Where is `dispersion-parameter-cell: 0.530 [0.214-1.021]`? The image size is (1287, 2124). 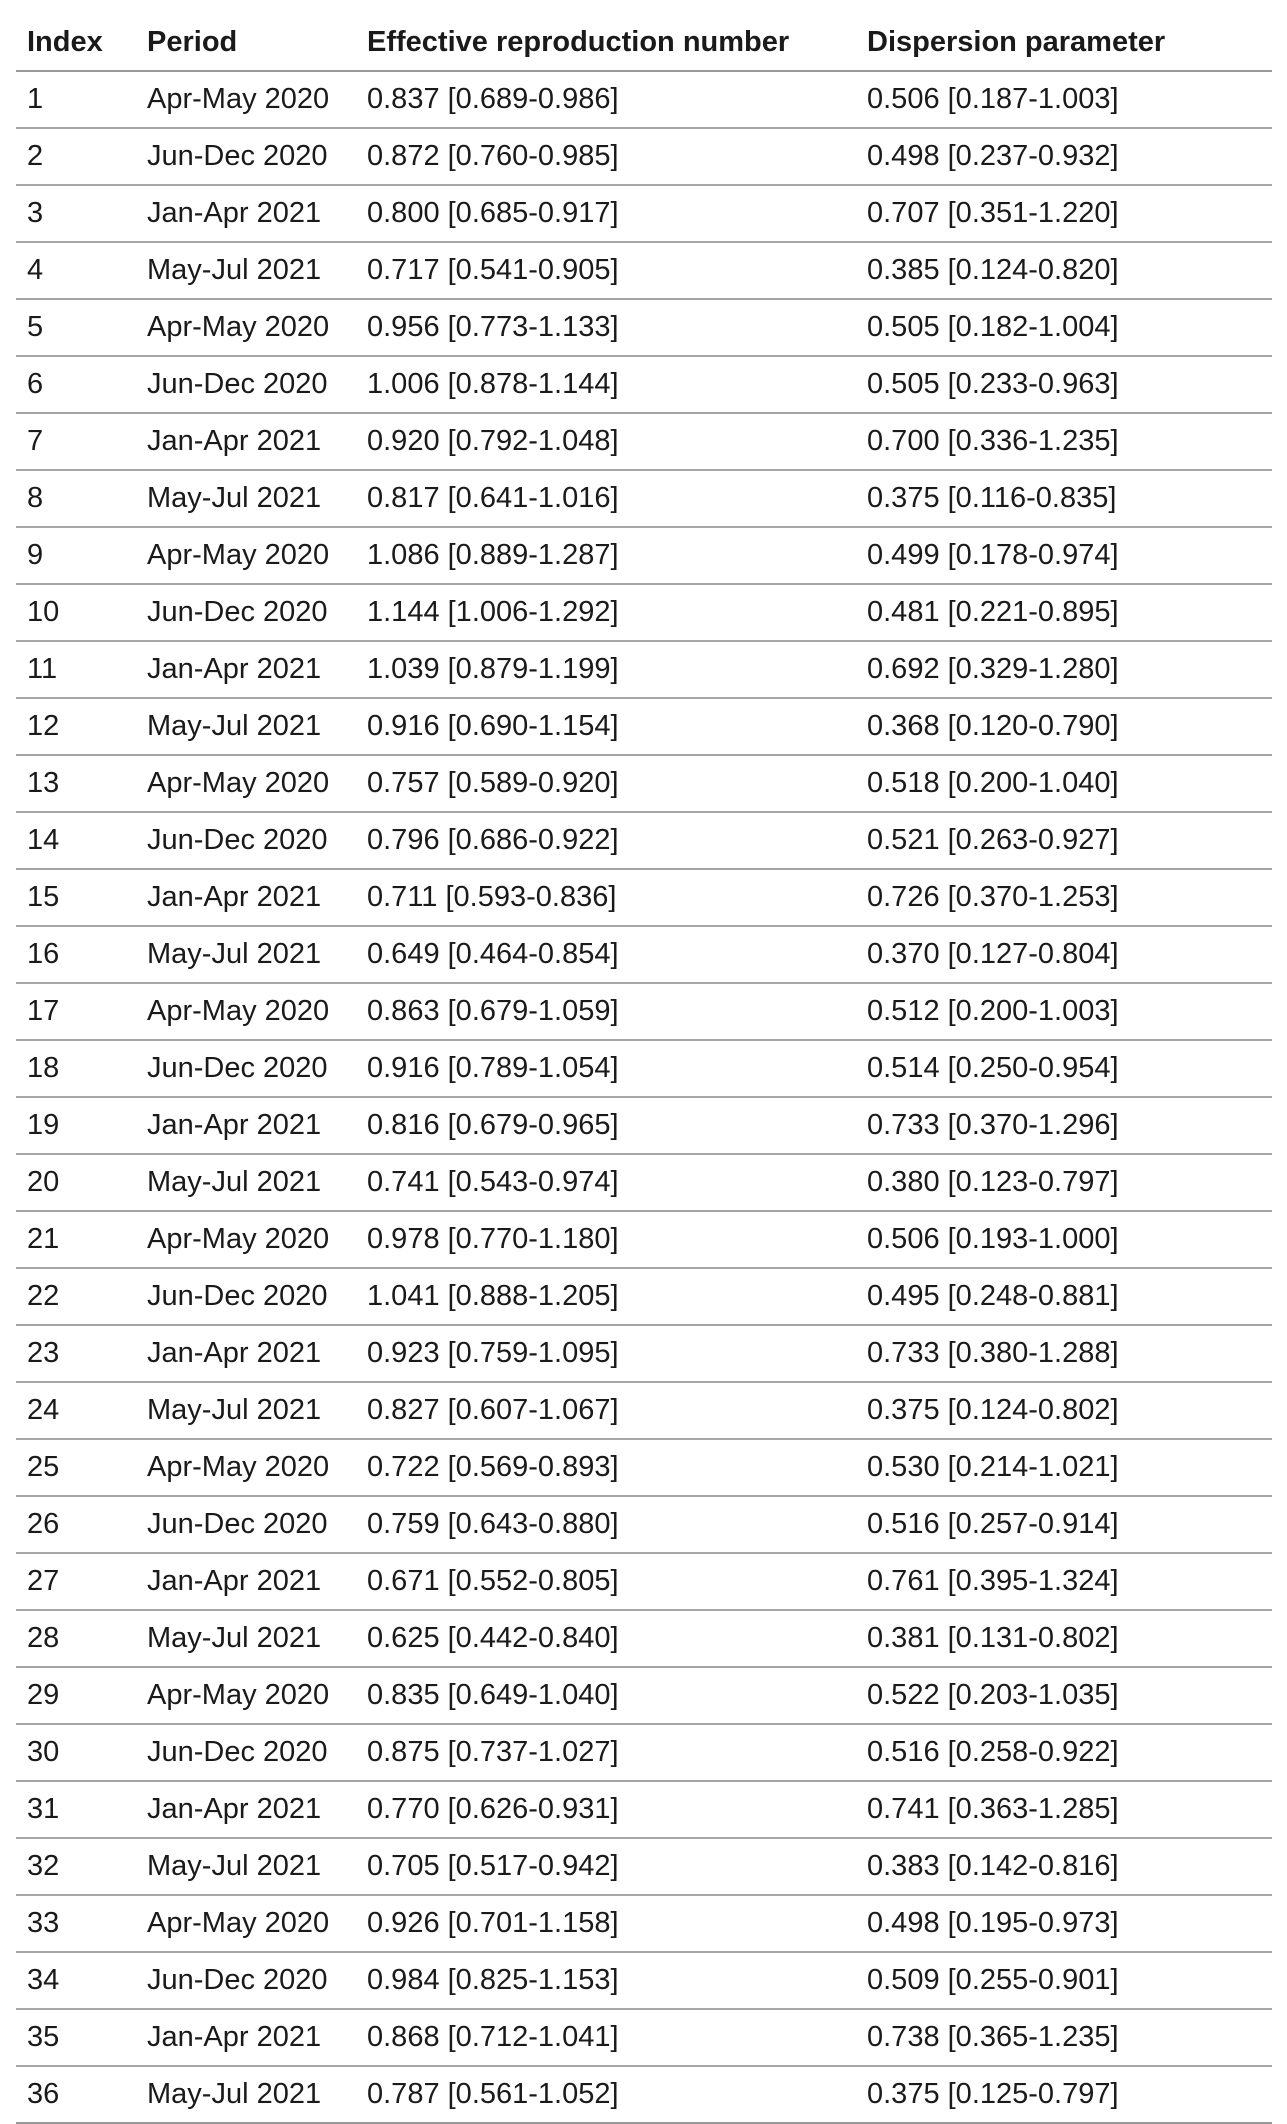
dispersion-parameter-cell: 0.530 [0.214-1.021] is located at coordinates (1064, 1468).